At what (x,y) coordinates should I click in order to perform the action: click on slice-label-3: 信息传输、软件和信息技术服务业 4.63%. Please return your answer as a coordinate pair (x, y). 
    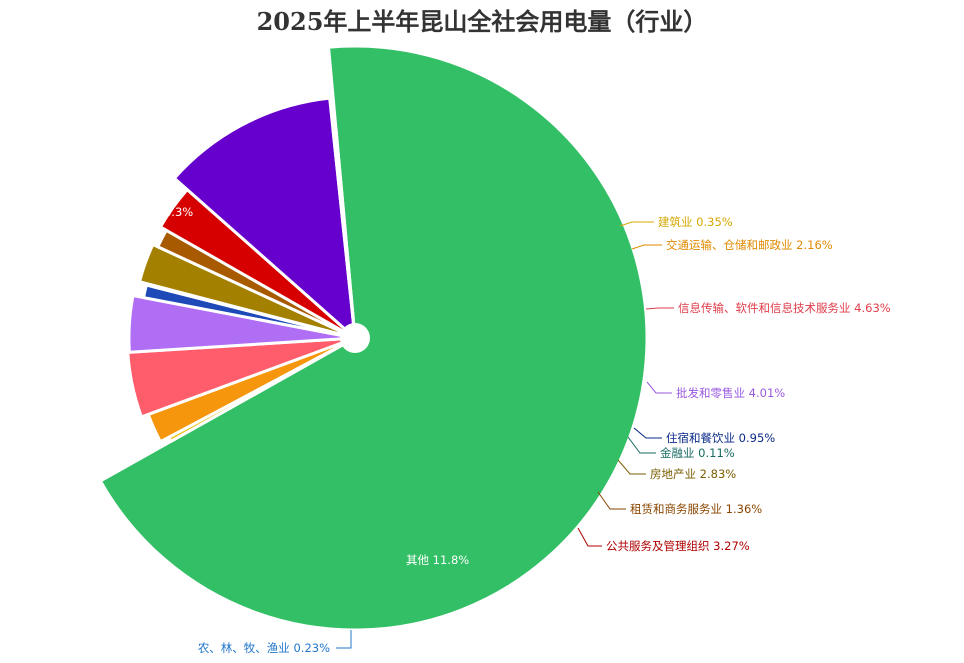
    Looking at the image, I should click on (784, 308).